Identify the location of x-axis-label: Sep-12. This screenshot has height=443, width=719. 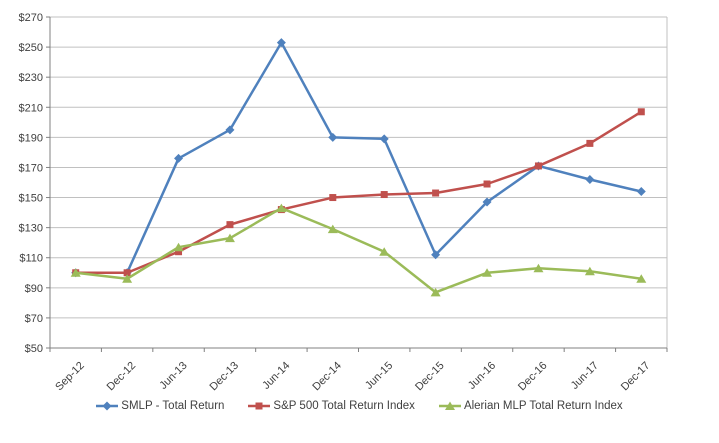
(70, 377).